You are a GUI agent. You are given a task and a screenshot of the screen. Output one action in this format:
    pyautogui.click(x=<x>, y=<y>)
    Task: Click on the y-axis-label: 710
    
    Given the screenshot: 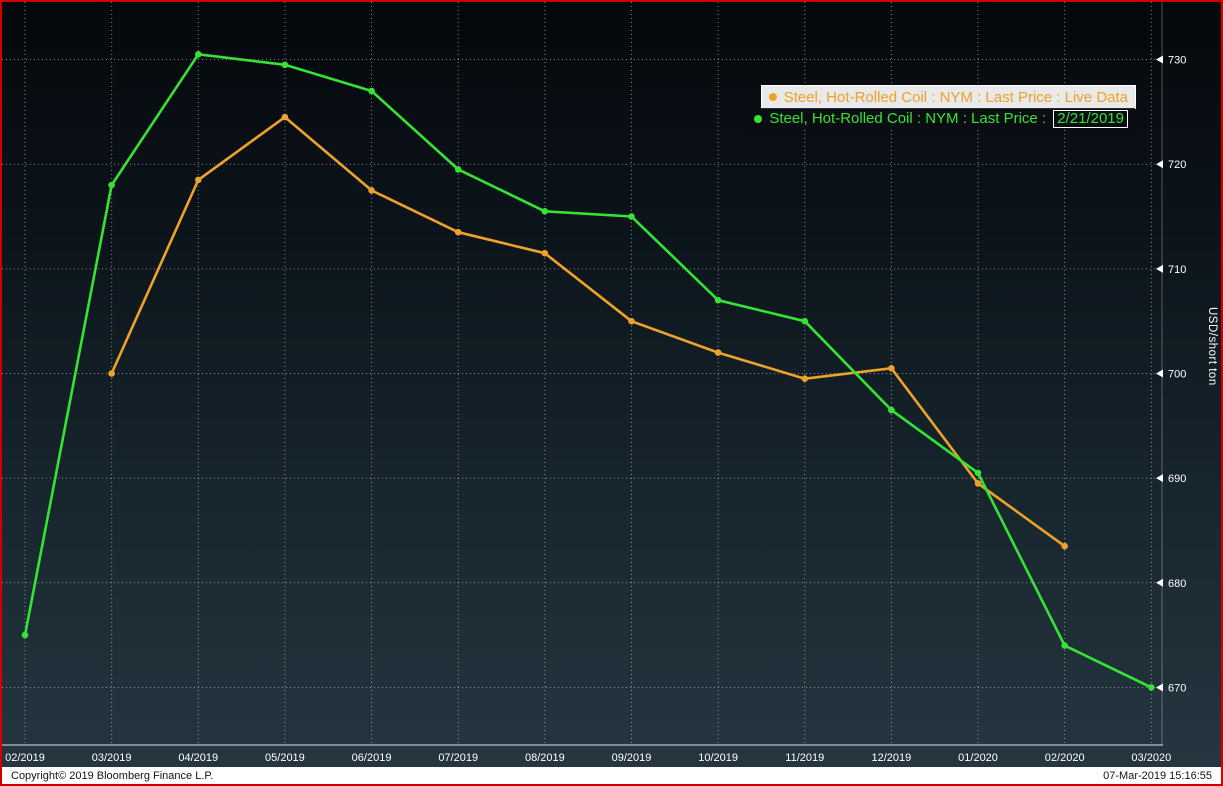 What is the action you would take?
    pyautogui.click(x=1177, y=270)
    